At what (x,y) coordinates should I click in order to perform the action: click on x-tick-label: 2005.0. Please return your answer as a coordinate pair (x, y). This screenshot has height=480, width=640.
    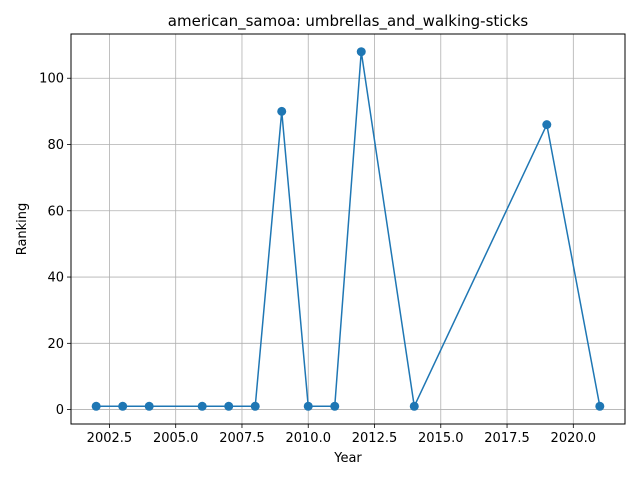
    Looking at the image, I should click on (176, 438).